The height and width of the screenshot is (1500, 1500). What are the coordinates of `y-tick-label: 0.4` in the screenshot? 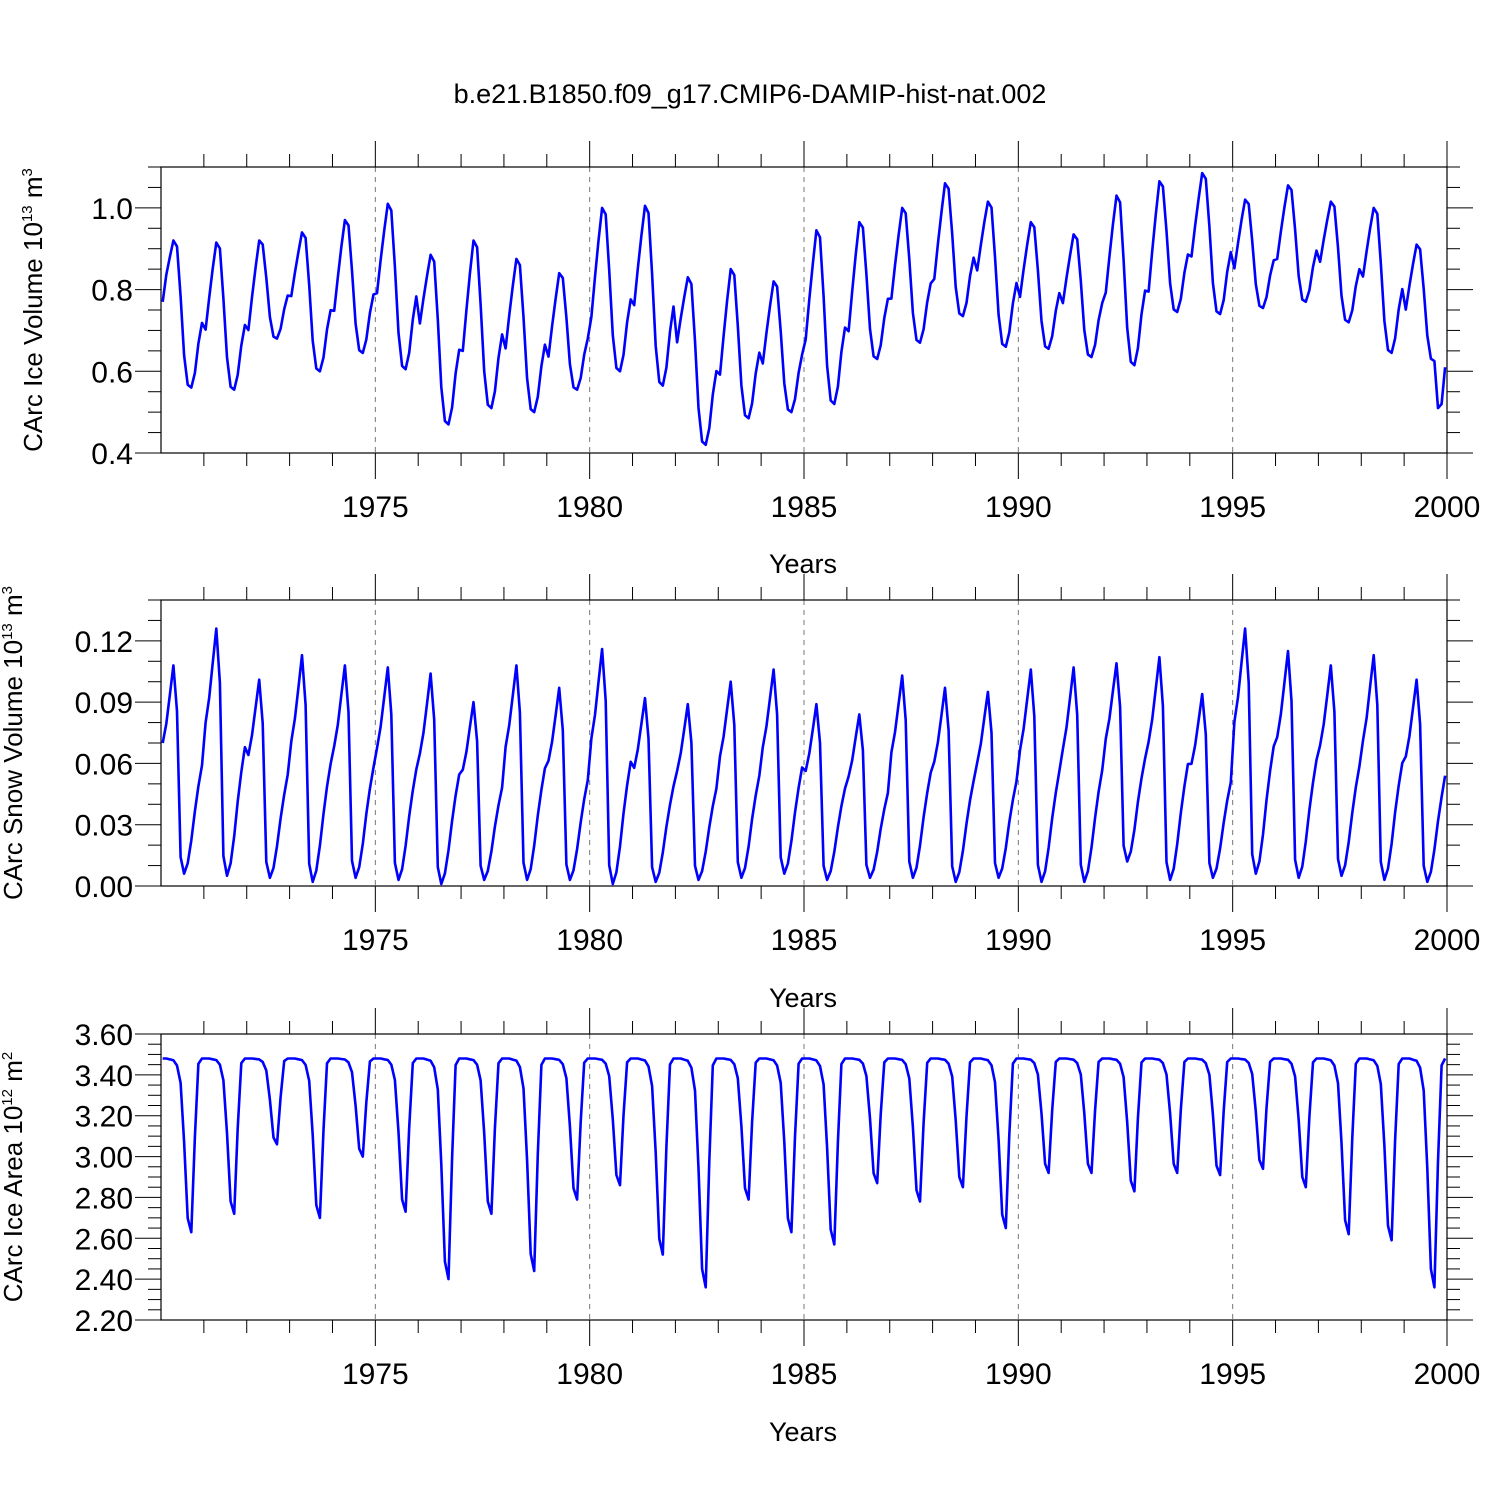 It's located at (112, 454).